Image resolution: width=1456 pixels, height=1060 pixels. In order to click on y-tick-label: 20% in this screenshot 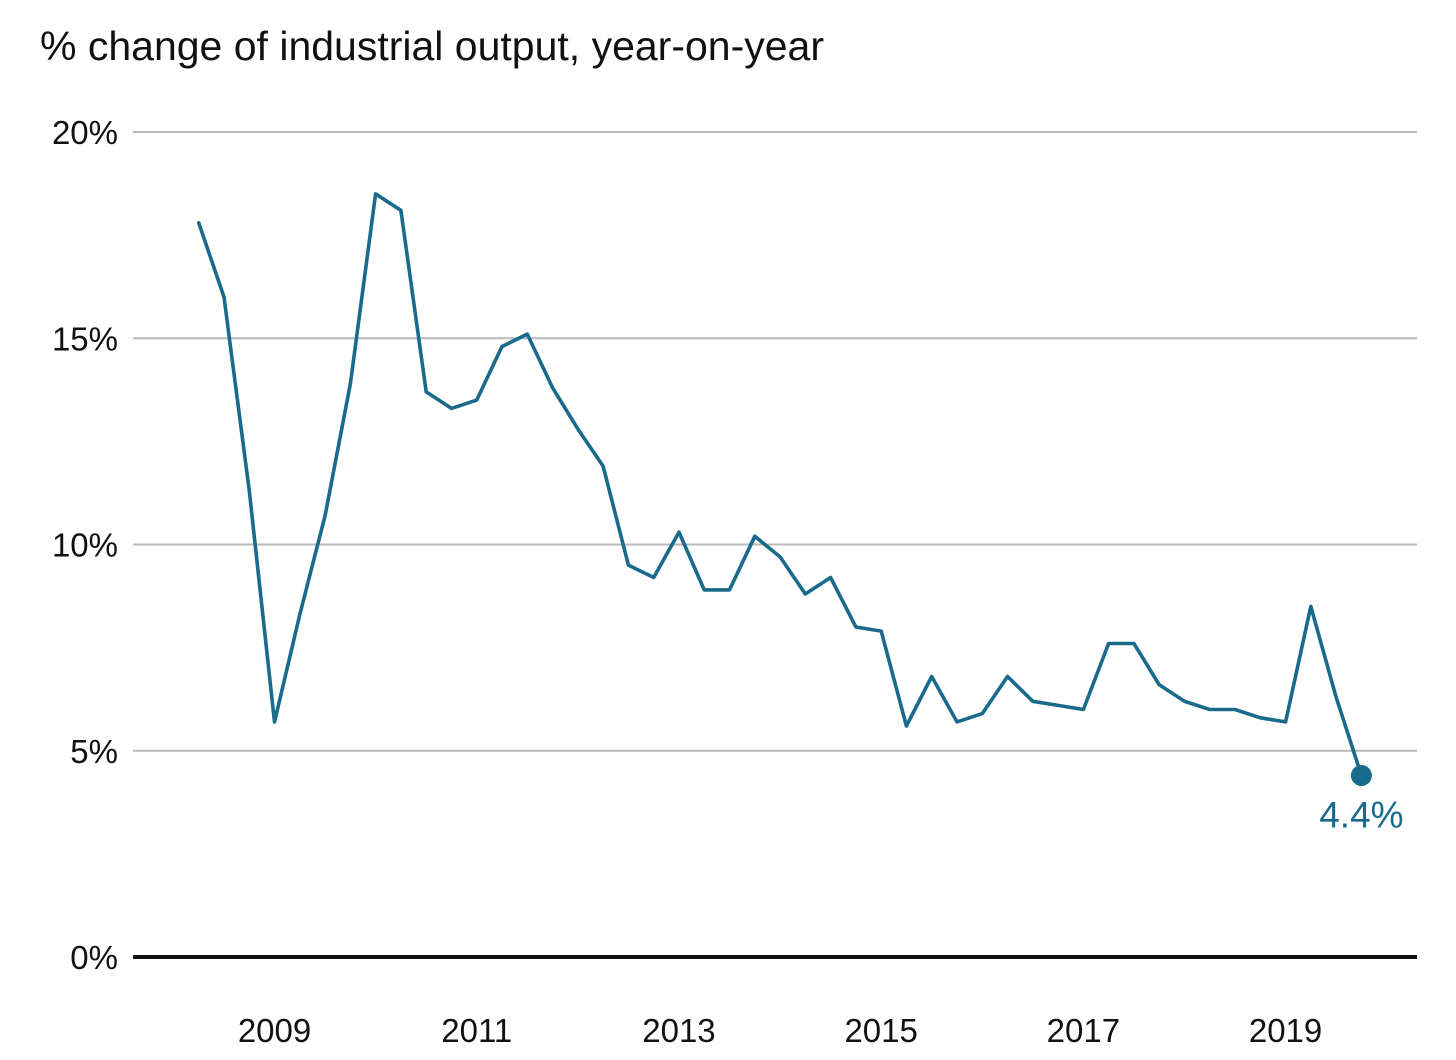, I will do `click(85, 132)`.